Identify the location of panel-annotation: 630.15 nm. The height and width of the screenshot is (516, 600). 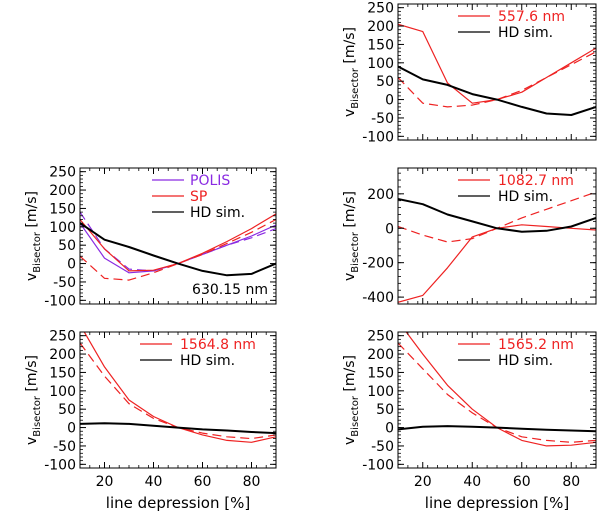
(230, 290).